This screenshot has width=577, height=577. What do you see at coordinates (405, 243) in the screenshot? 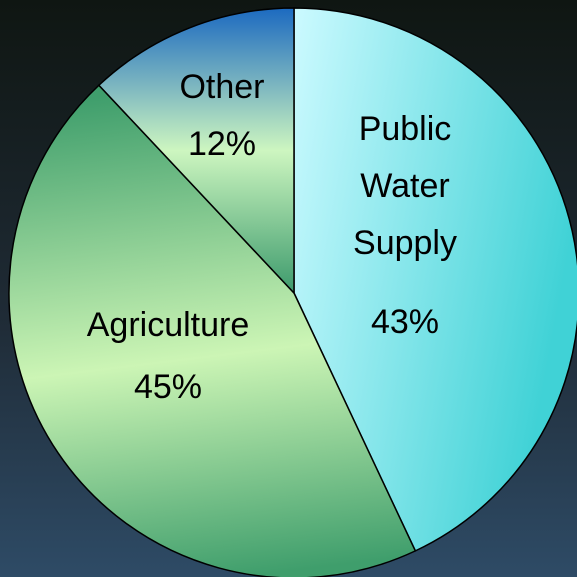
I see `slice-label-public-water-supply-line-3: Supply` at bounding box center [405, 243].